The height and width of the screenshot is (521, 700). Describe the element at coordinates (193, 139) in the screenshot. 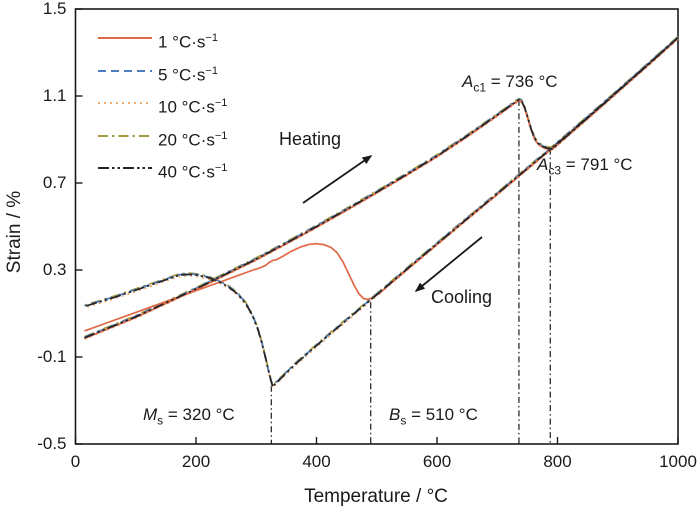

I see `legend-label: 20 °C·s−1` at that location.